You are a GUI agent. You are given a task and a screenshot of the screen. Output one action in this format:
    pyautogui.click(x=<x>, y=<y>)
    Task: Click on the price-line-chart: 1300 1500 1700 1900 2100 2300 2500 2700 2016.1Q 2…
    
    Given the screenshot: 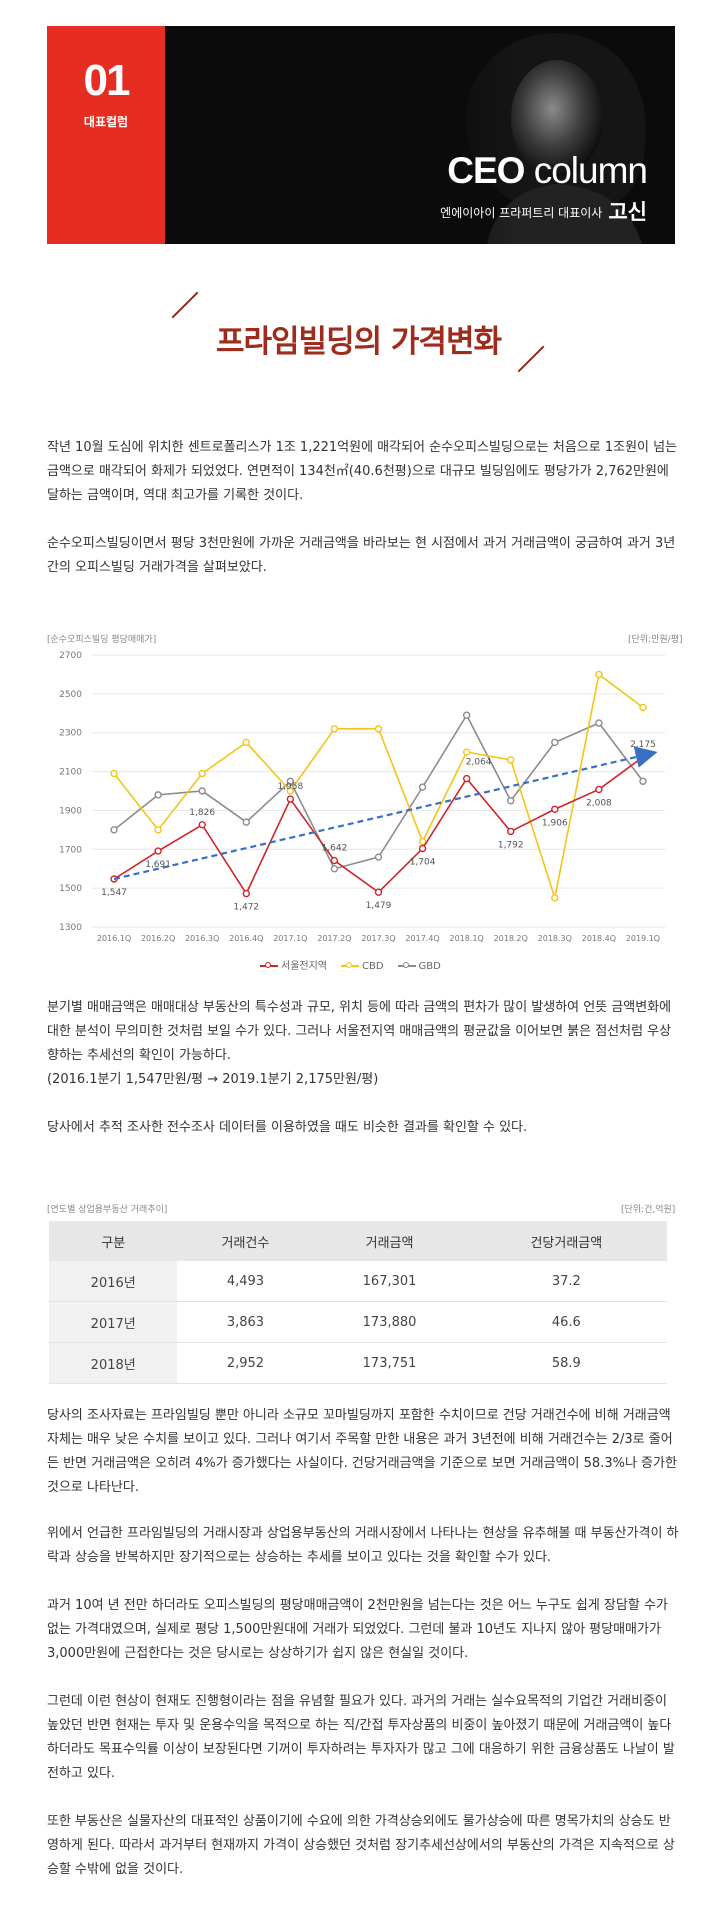 What is the action you would take?
    pyautogui.click(x=362, y=797)
    